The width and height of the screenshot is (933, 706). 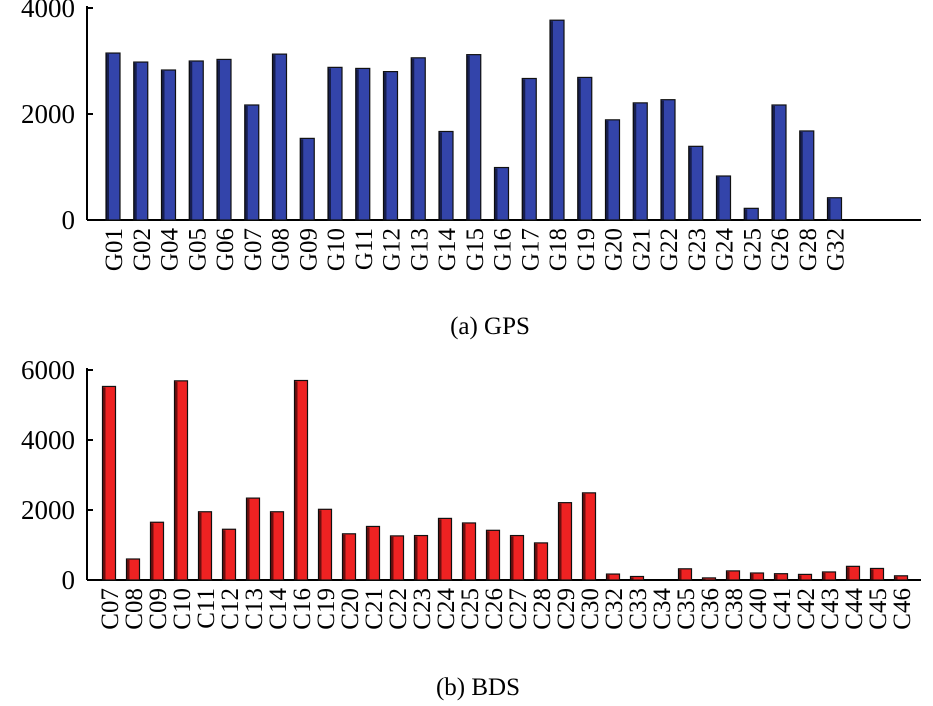 I want to click on bds-category-label: C16, so click(x=302, y=609).